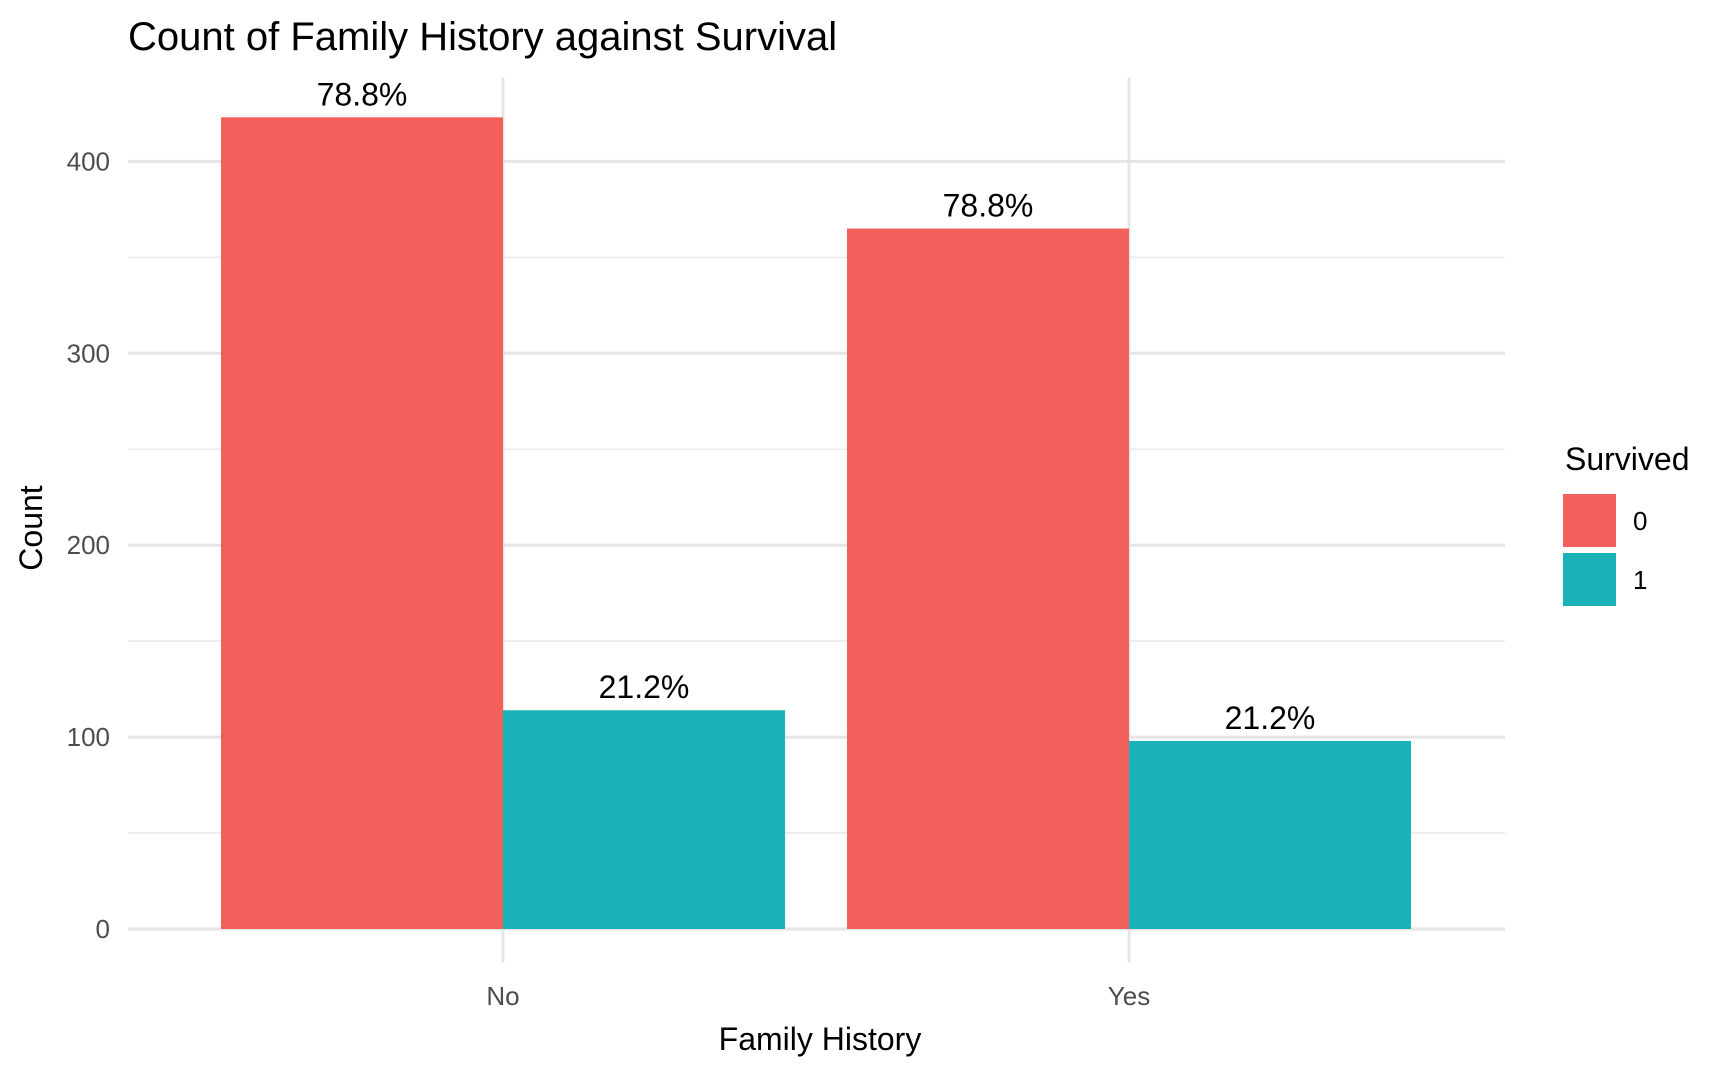  I want to click on legend-label: 0, so click(1640, 521).